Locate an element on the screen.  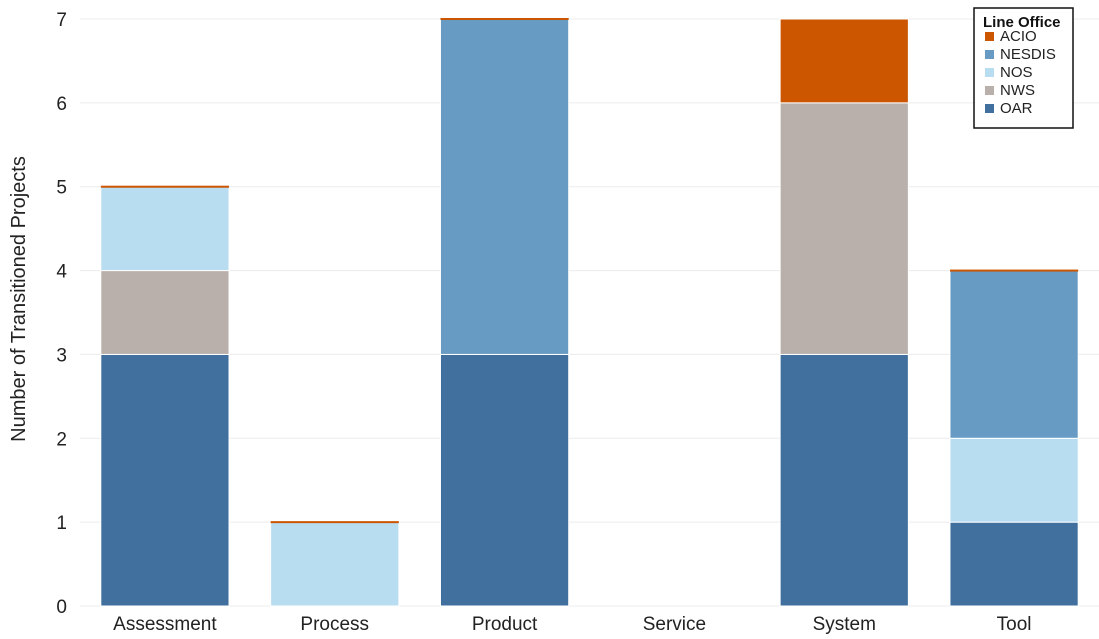
y-axis-label: Number of Transitioned Projects is located at coordinates (19, 299).